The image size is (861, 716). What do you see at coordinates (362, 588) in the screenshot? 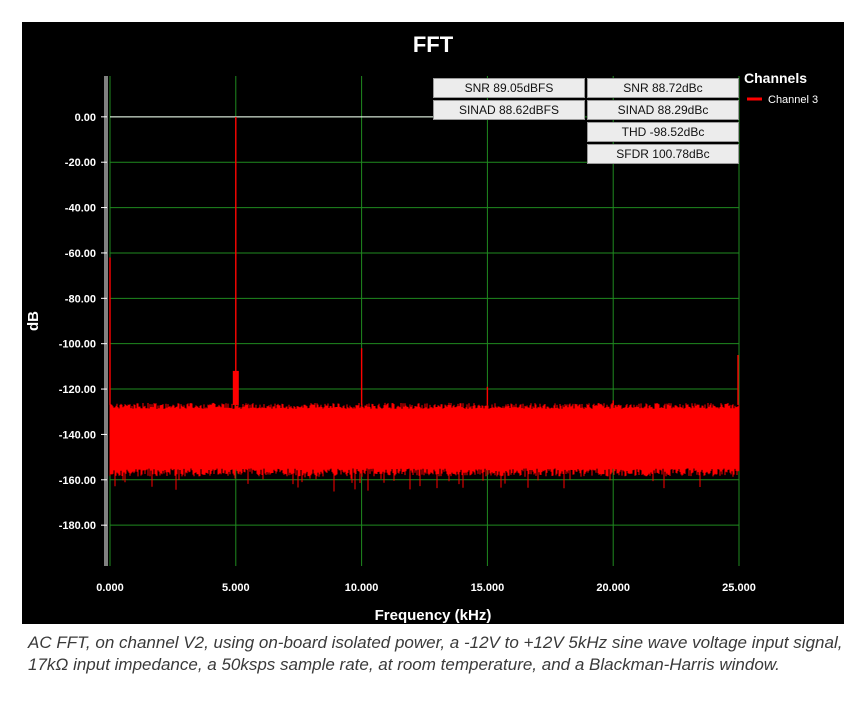
I see `x-tick-label: 10.000` at bounding box center [362, 588].